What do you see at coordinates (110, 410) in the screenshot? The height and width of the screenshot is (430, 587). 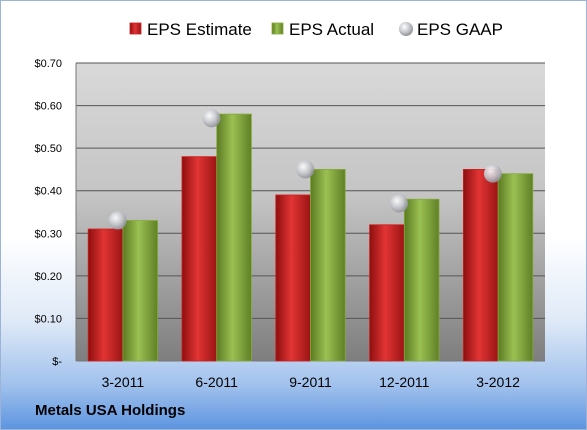 I see `company-label: Metals USA Holdings` at bounding box center [110, 410].